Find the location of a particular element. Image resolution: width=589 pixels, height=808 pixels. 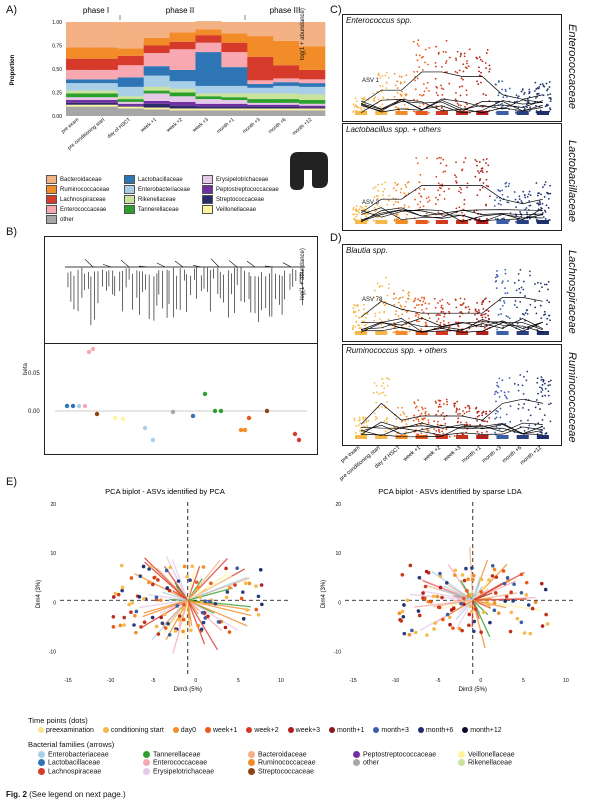

a-xlabel: week +2 is located at coordinates (175, 125).